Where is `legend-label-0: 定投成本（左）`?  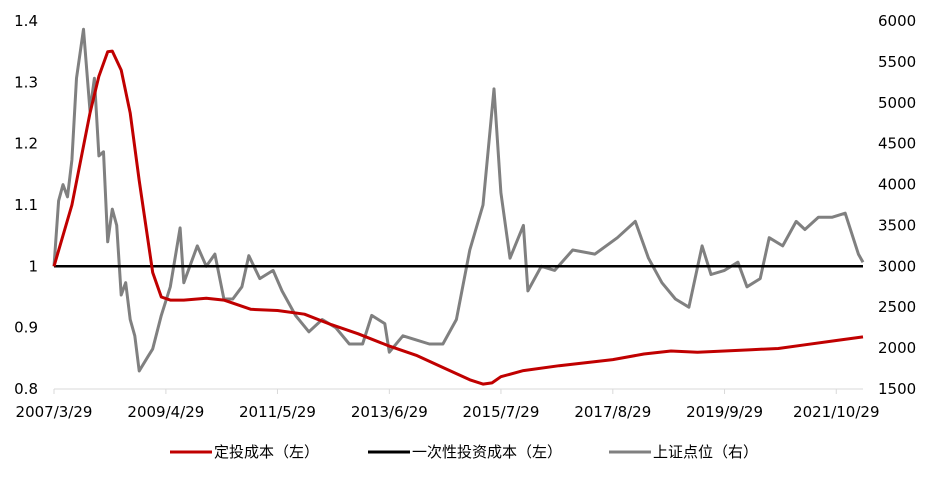 legend-label-0: 定投成本（左） is located at coordinates (266, 452).